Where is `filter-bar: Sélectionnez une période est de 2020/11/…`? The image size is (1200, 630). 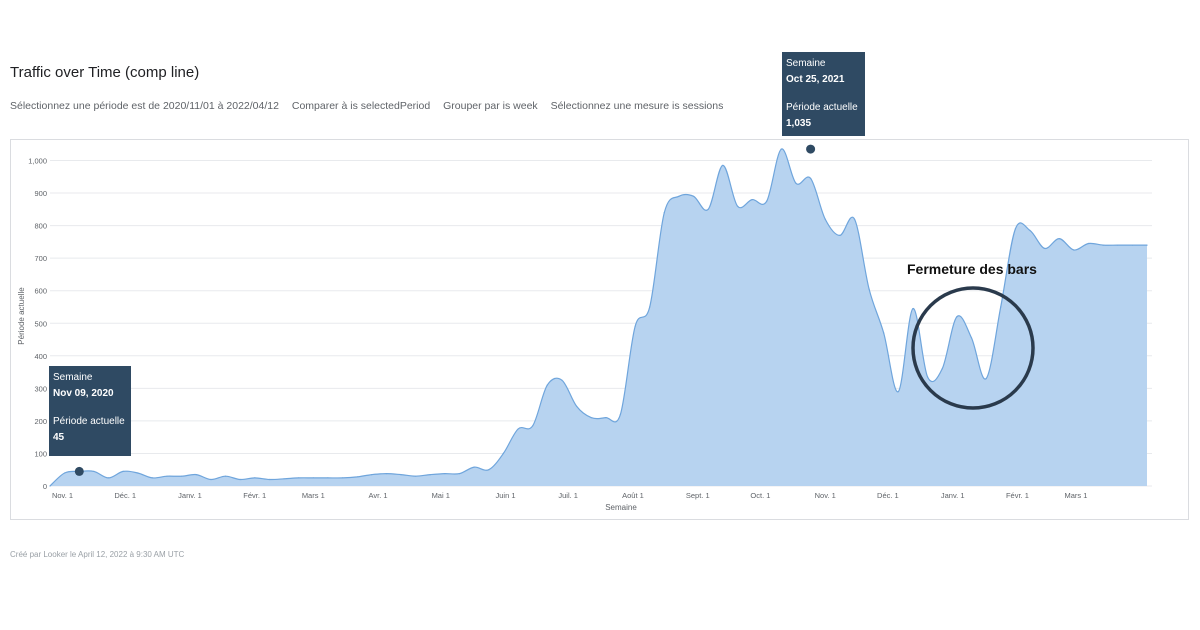
filter-bar: Sélectionnez une période est de 2020/11/… is located at coordinates (371, 106).